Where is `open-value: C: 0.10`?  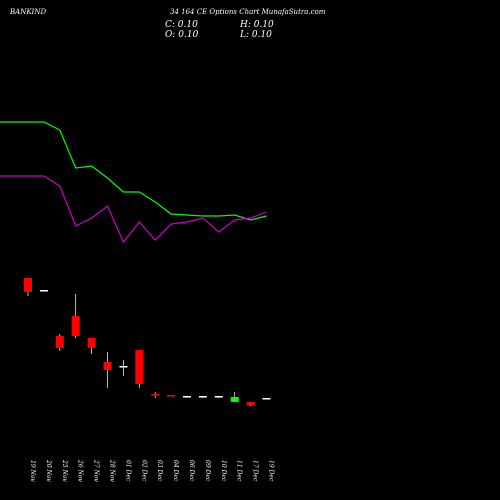
open-value: C: 0.10 is located at coordinates (181, 25).